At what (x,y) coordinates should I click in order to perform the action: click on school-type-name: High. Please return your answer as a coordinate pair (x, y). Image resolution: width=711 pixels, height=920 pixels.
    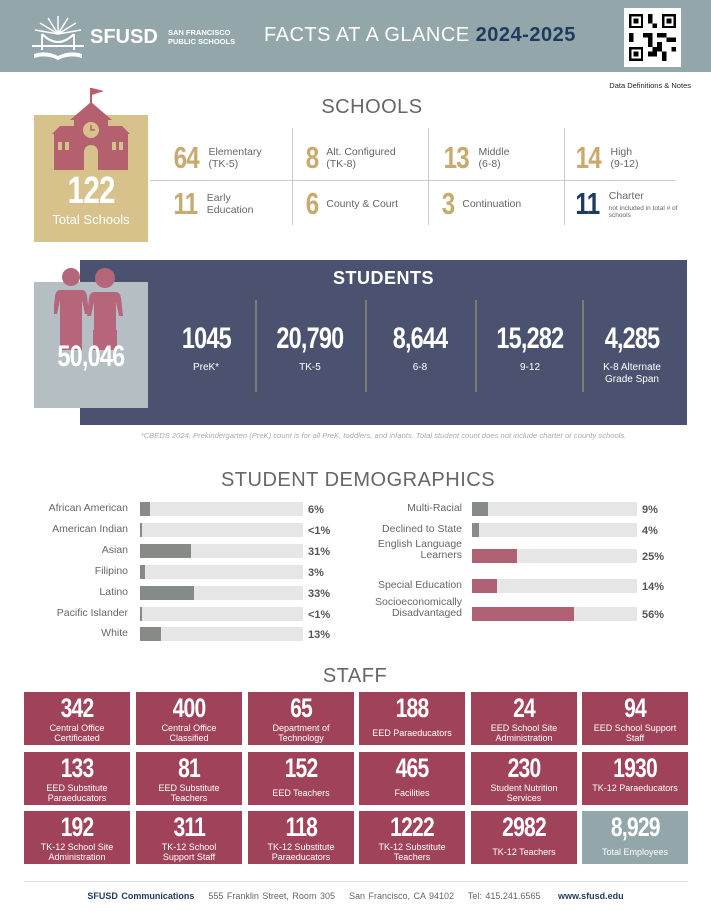
    Looking at the image, I should click on (621, 152).